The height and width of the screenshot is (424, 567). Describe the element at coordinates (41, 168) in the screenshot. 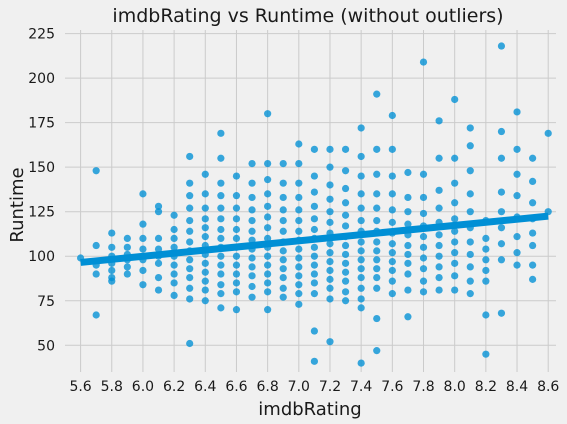

I see `y-tick-label: 150` at that location.